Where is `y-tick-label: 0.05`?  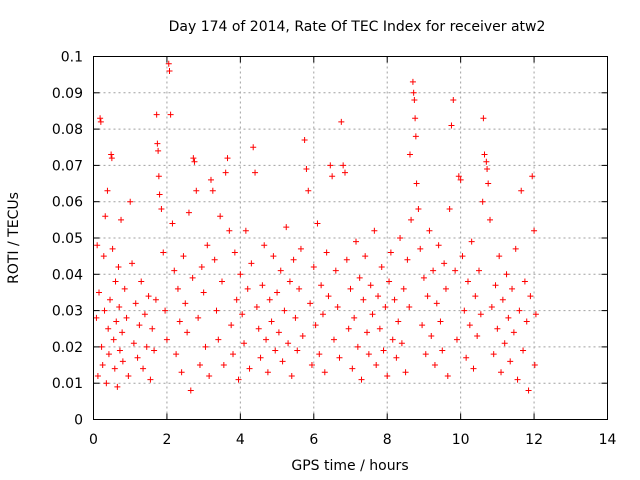
y-tick-label: 0.05 is located at coordinates (67, 239).